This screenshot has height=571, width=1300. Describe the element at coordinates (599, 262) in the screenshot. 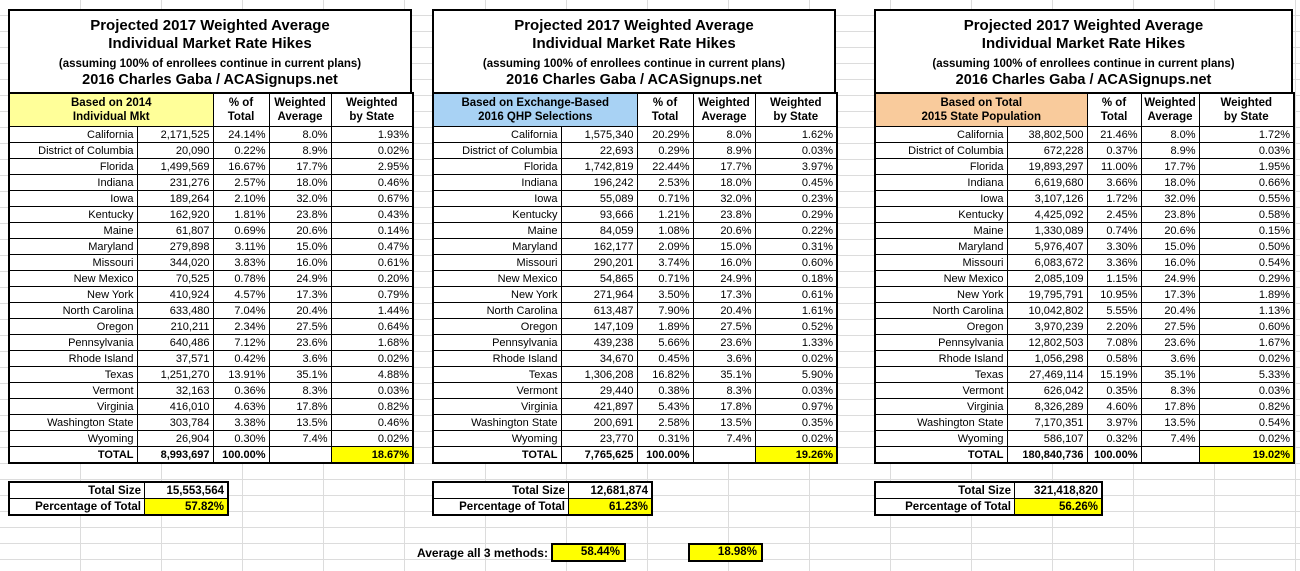

I see `enrollment-cell: 290,201` at that location.